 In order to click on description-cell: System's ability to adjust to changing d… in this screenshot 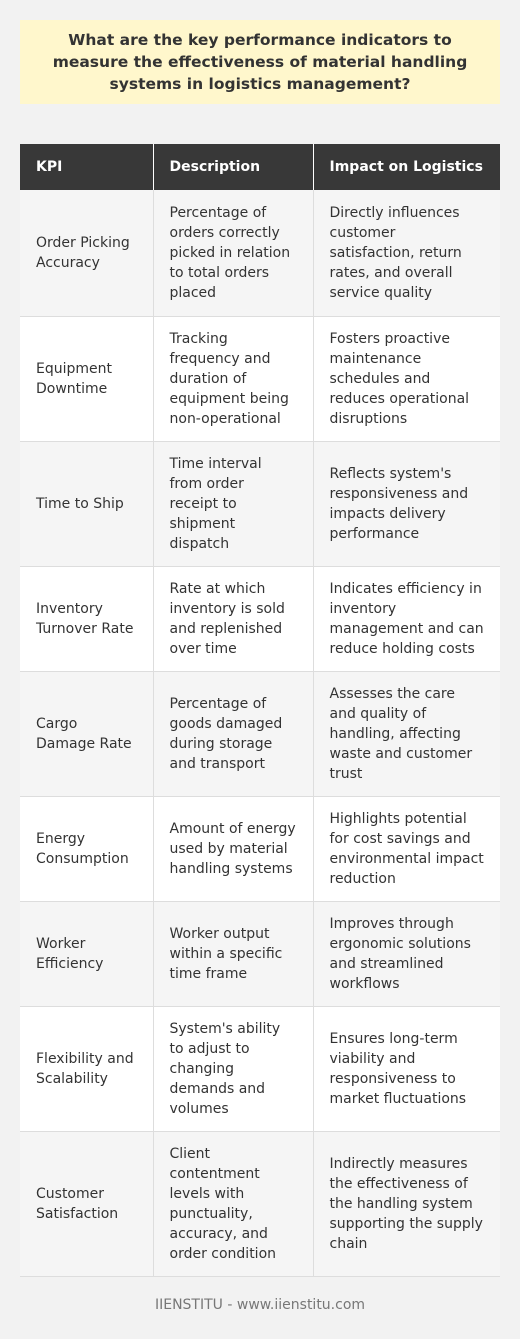, I will do `click(233, 1069)`.